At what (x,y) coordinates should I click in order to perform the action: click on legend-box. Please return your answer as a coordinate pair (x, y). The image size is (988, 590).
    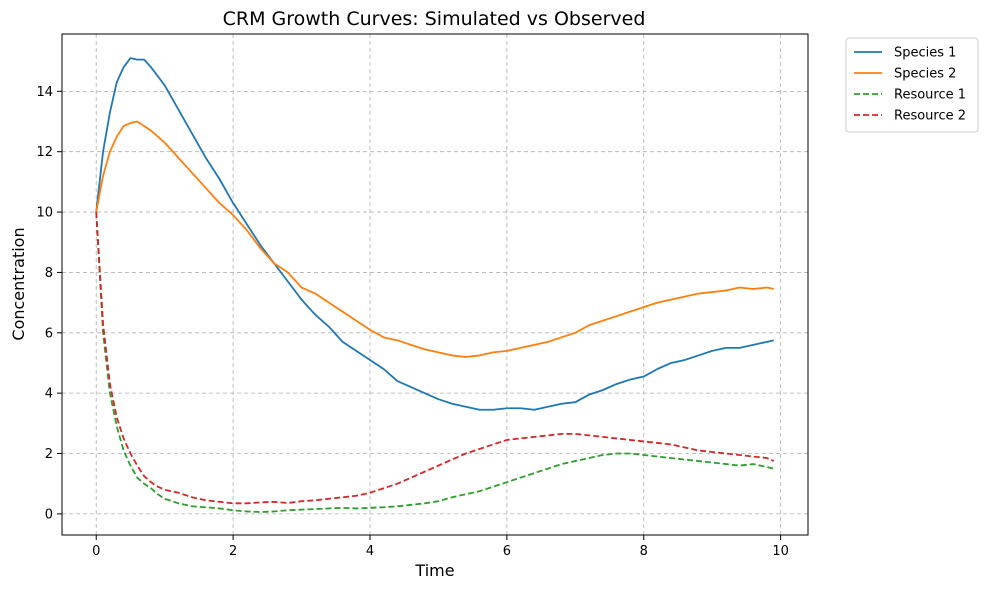
    Looking at the image, I should click on (912, 85).